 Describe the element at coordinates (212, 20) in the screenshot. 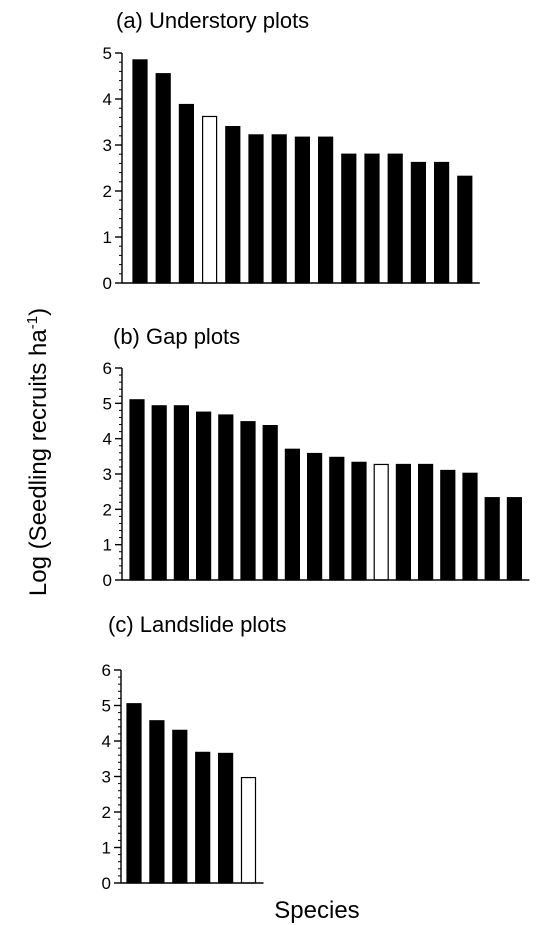

I see `panel-title: (a) Understory plots` at that location.